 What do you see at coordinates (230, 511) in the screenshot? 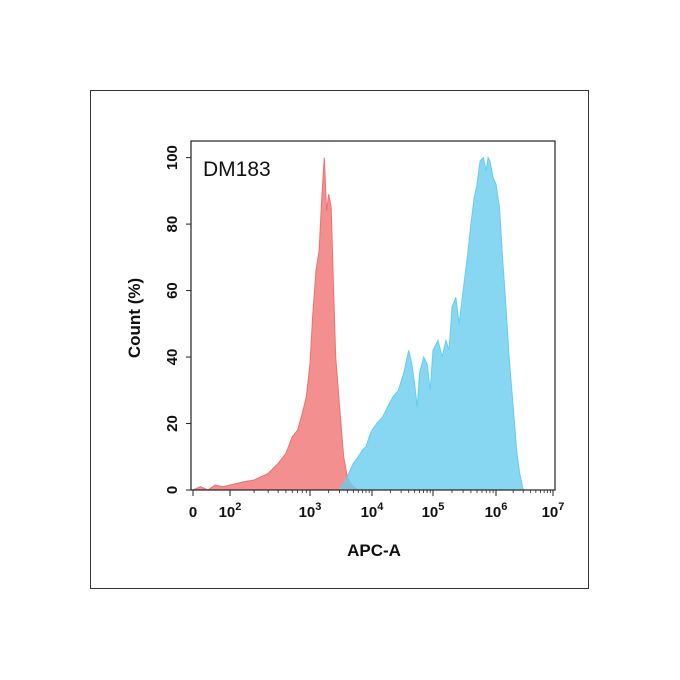
I see `x-tick-label: 10²` at bounding box center [230, 511].